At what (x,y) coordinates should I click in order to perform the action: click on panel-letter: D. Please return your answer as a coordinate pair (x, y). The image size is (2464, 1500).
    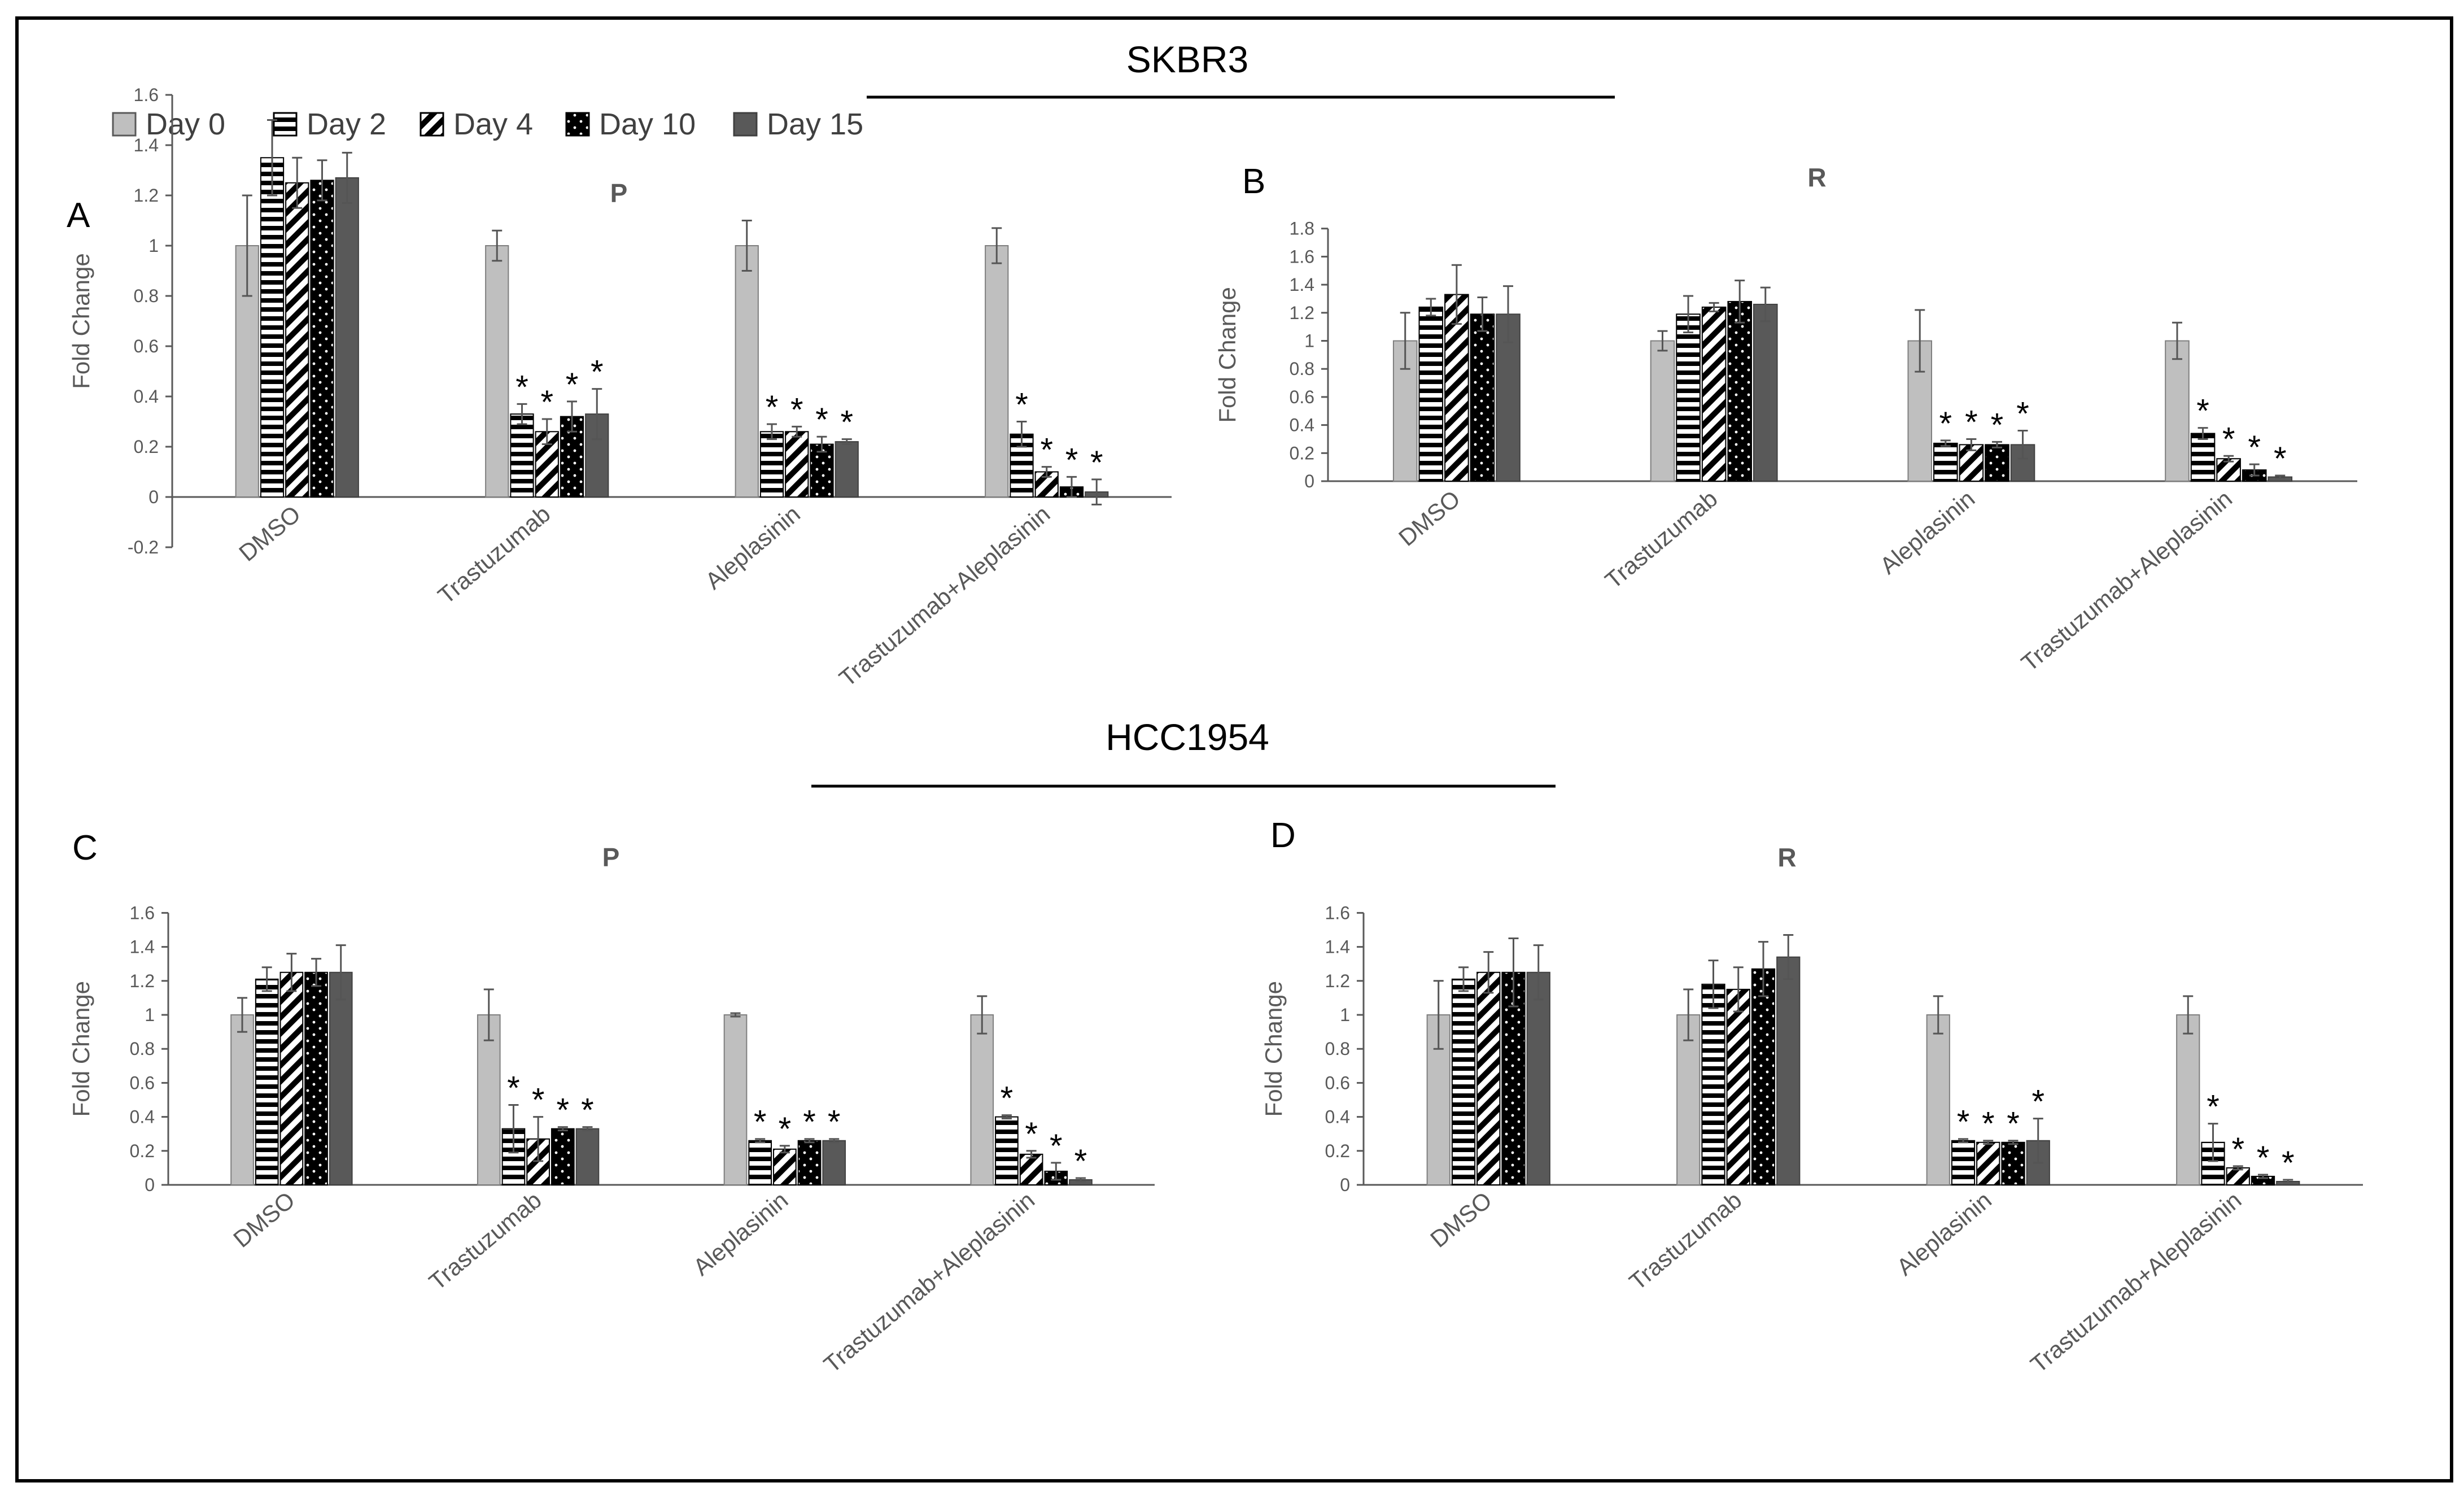
    Looking at the image, I should click on (1283, 836).